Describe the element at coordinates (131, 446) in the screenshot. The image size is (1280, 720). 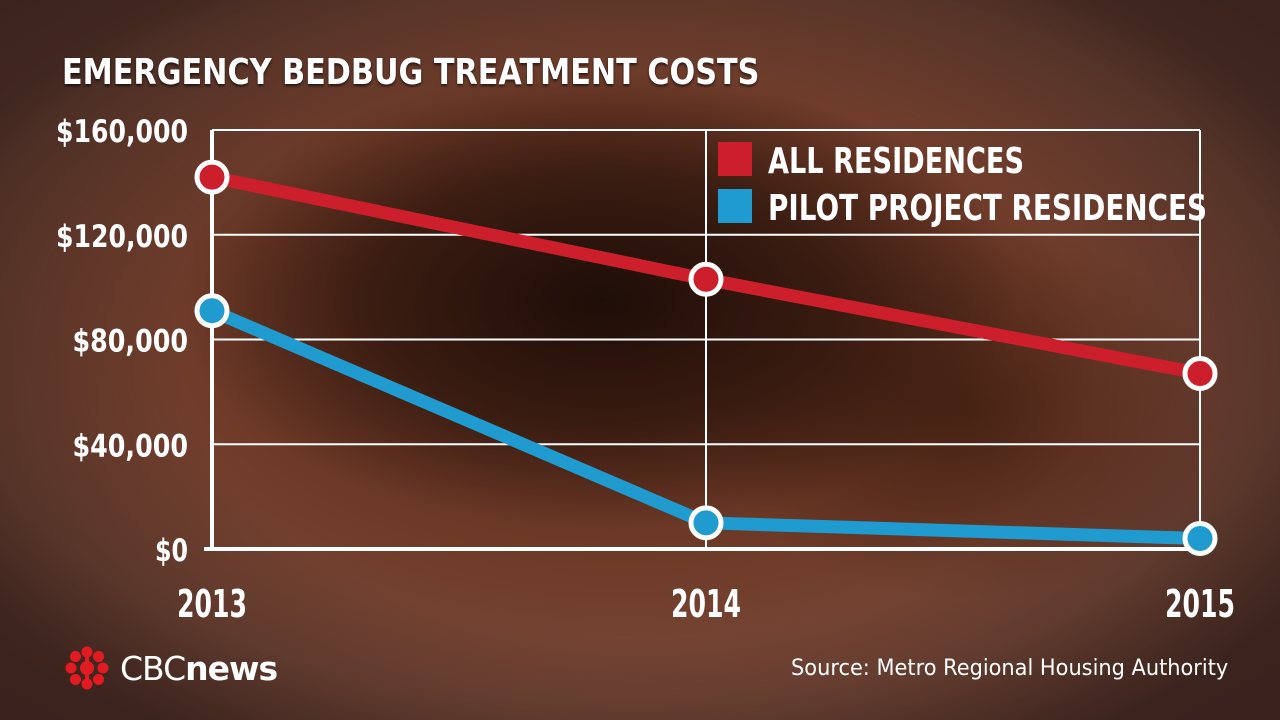
I see `y-tick-label-1: $40,000` at that location.